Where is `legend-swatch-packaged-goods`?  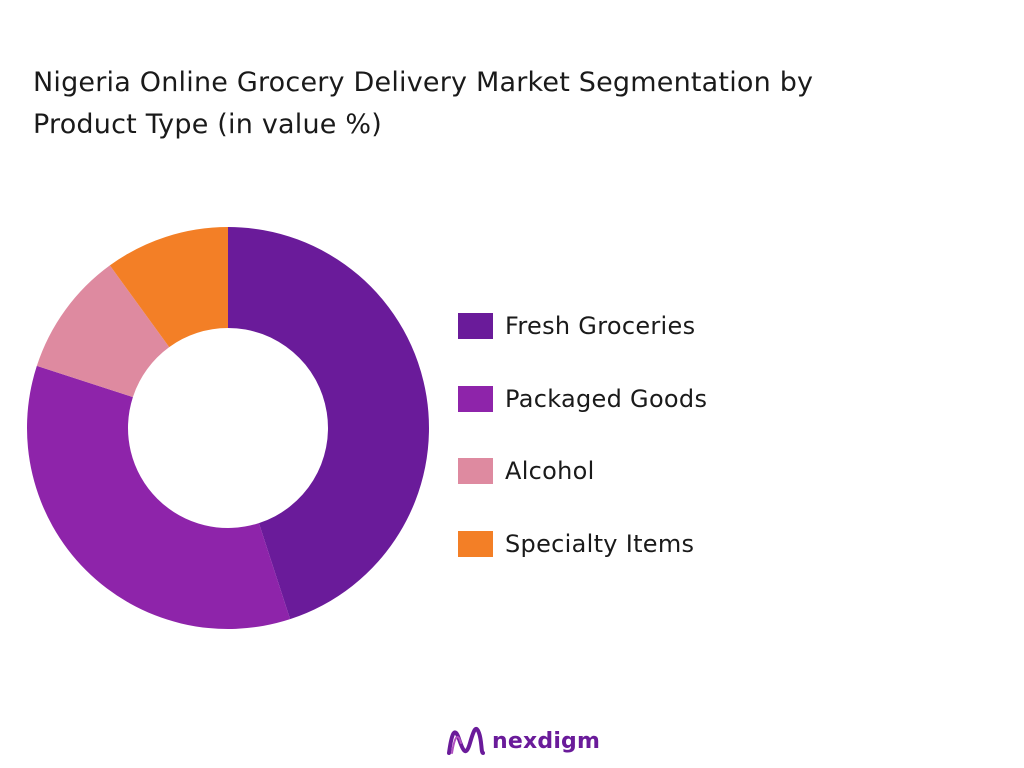 legend-swatch-packaged-goods is located at coordinates (475, 398).